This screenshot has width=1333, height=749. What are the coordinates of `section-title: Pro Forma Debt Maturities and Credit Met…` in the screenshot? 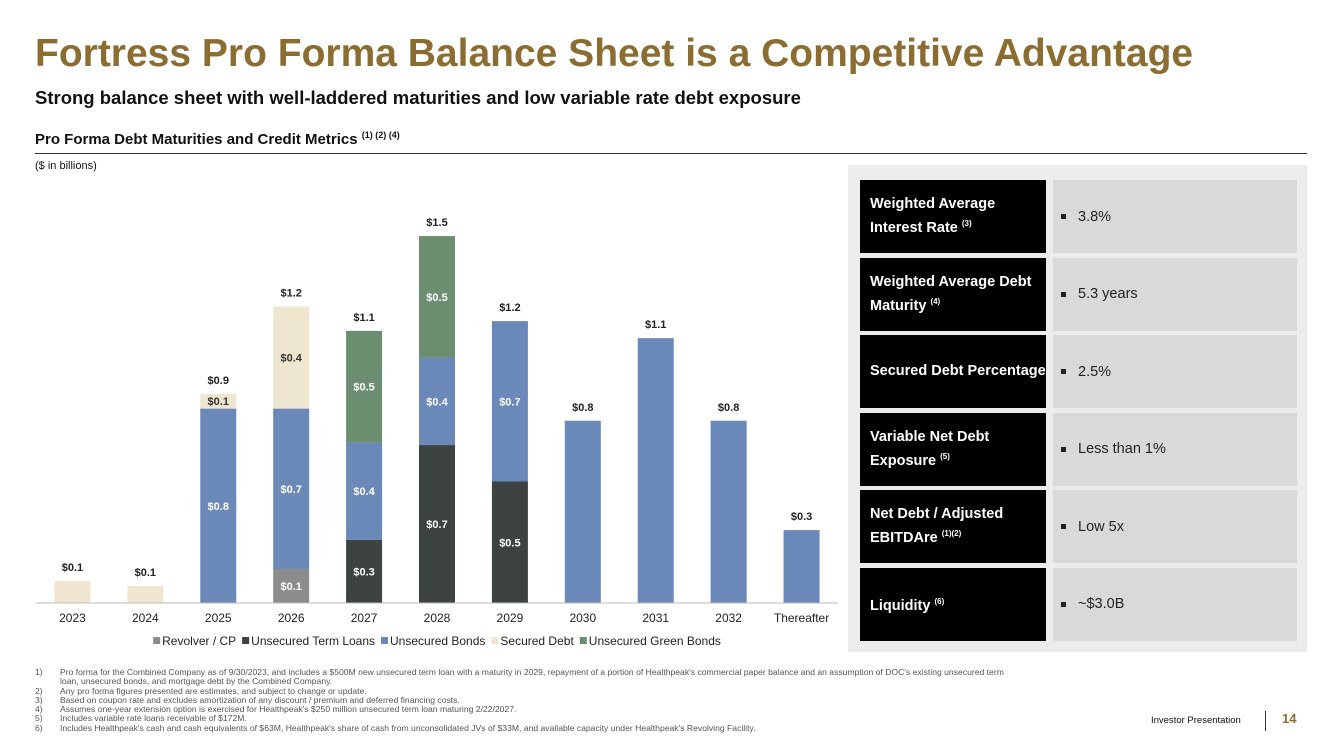 It's located at (196, 139).